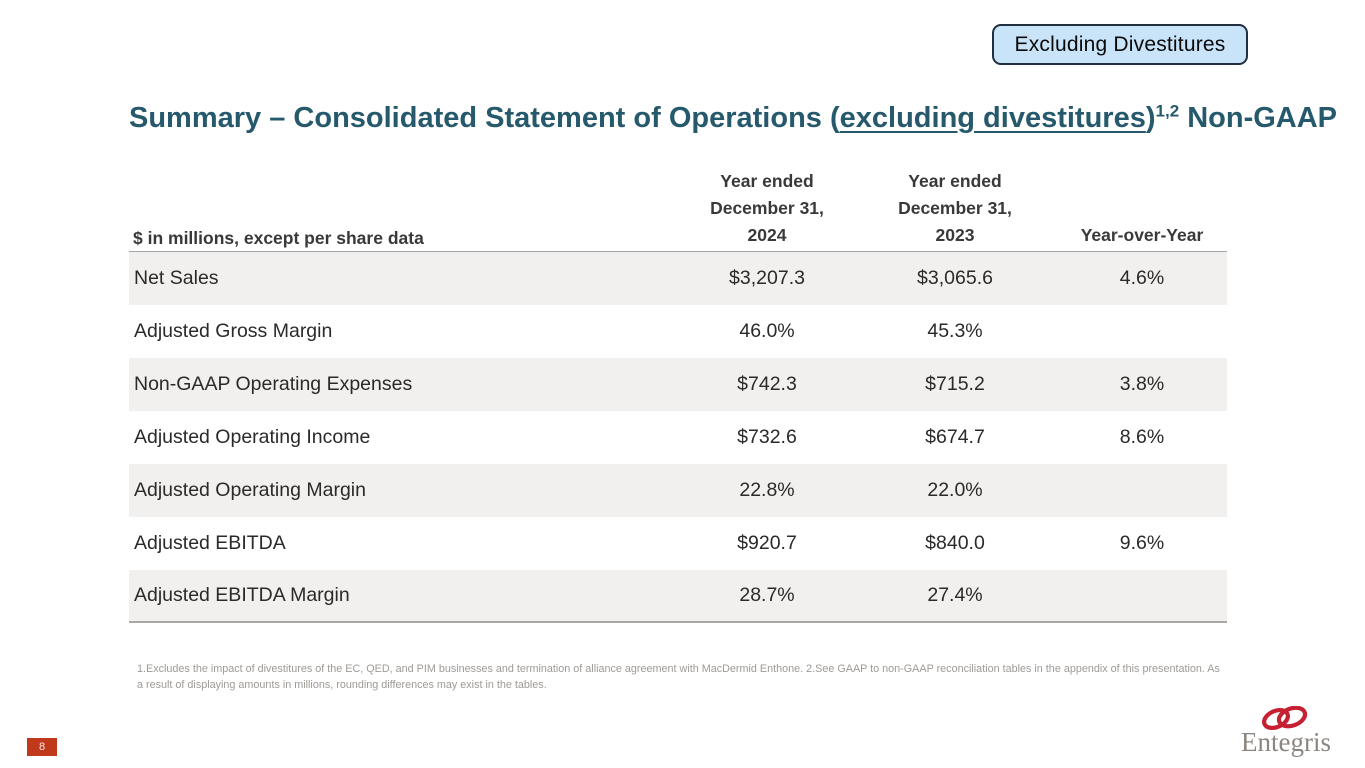 The image size is (1365, 768). Describe the element at coordinates (767, 235) in the screenshot. I see `header-2024-line3: 2024` at that location.